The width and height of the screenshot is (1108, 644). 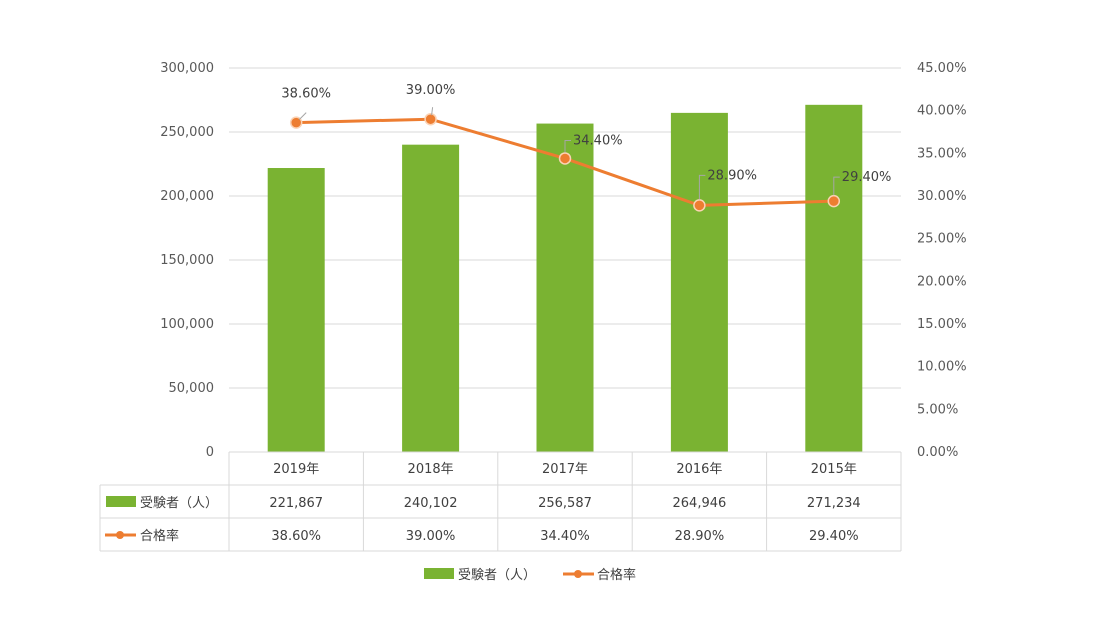 I want to click on category-label: 2016年, so click(x=699, y=469).